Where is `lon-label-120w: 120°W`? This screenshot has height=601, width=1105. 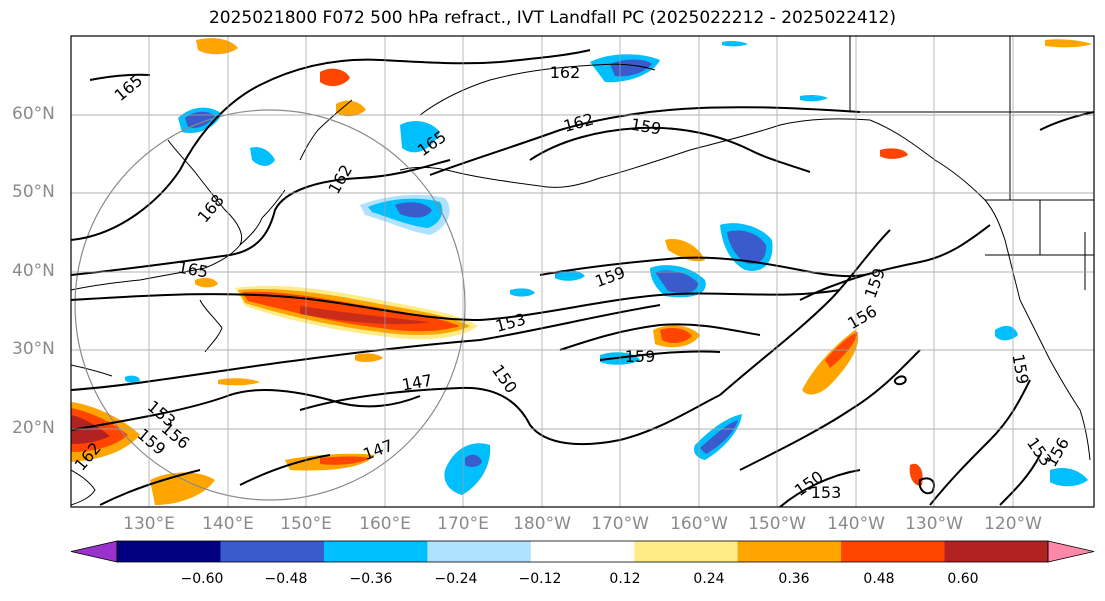 lon-label-120w: 120°W is located at coordinates (1013, 524).